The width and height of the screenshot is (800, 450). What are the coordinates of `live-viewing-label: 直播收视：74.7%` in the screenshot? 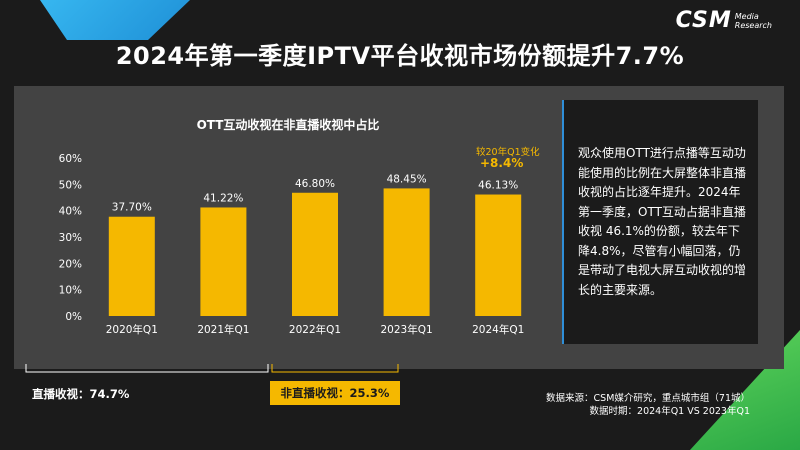 It's located at (81, 394).